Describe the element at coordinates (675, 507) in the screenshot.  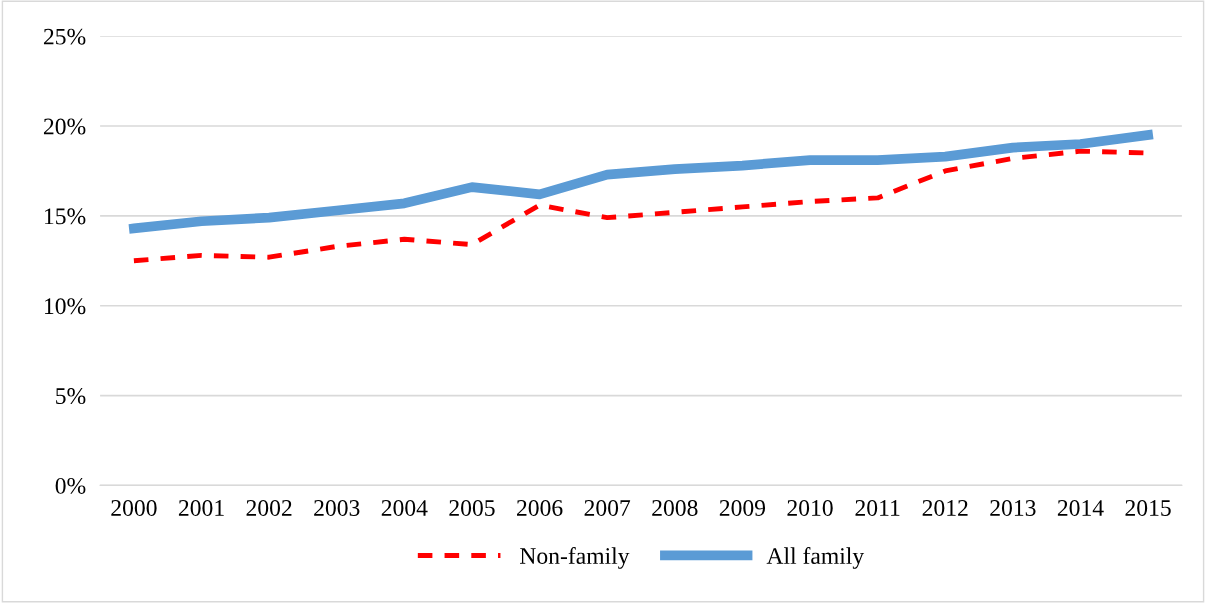
I see `x-tick-label: 2008` at that location.